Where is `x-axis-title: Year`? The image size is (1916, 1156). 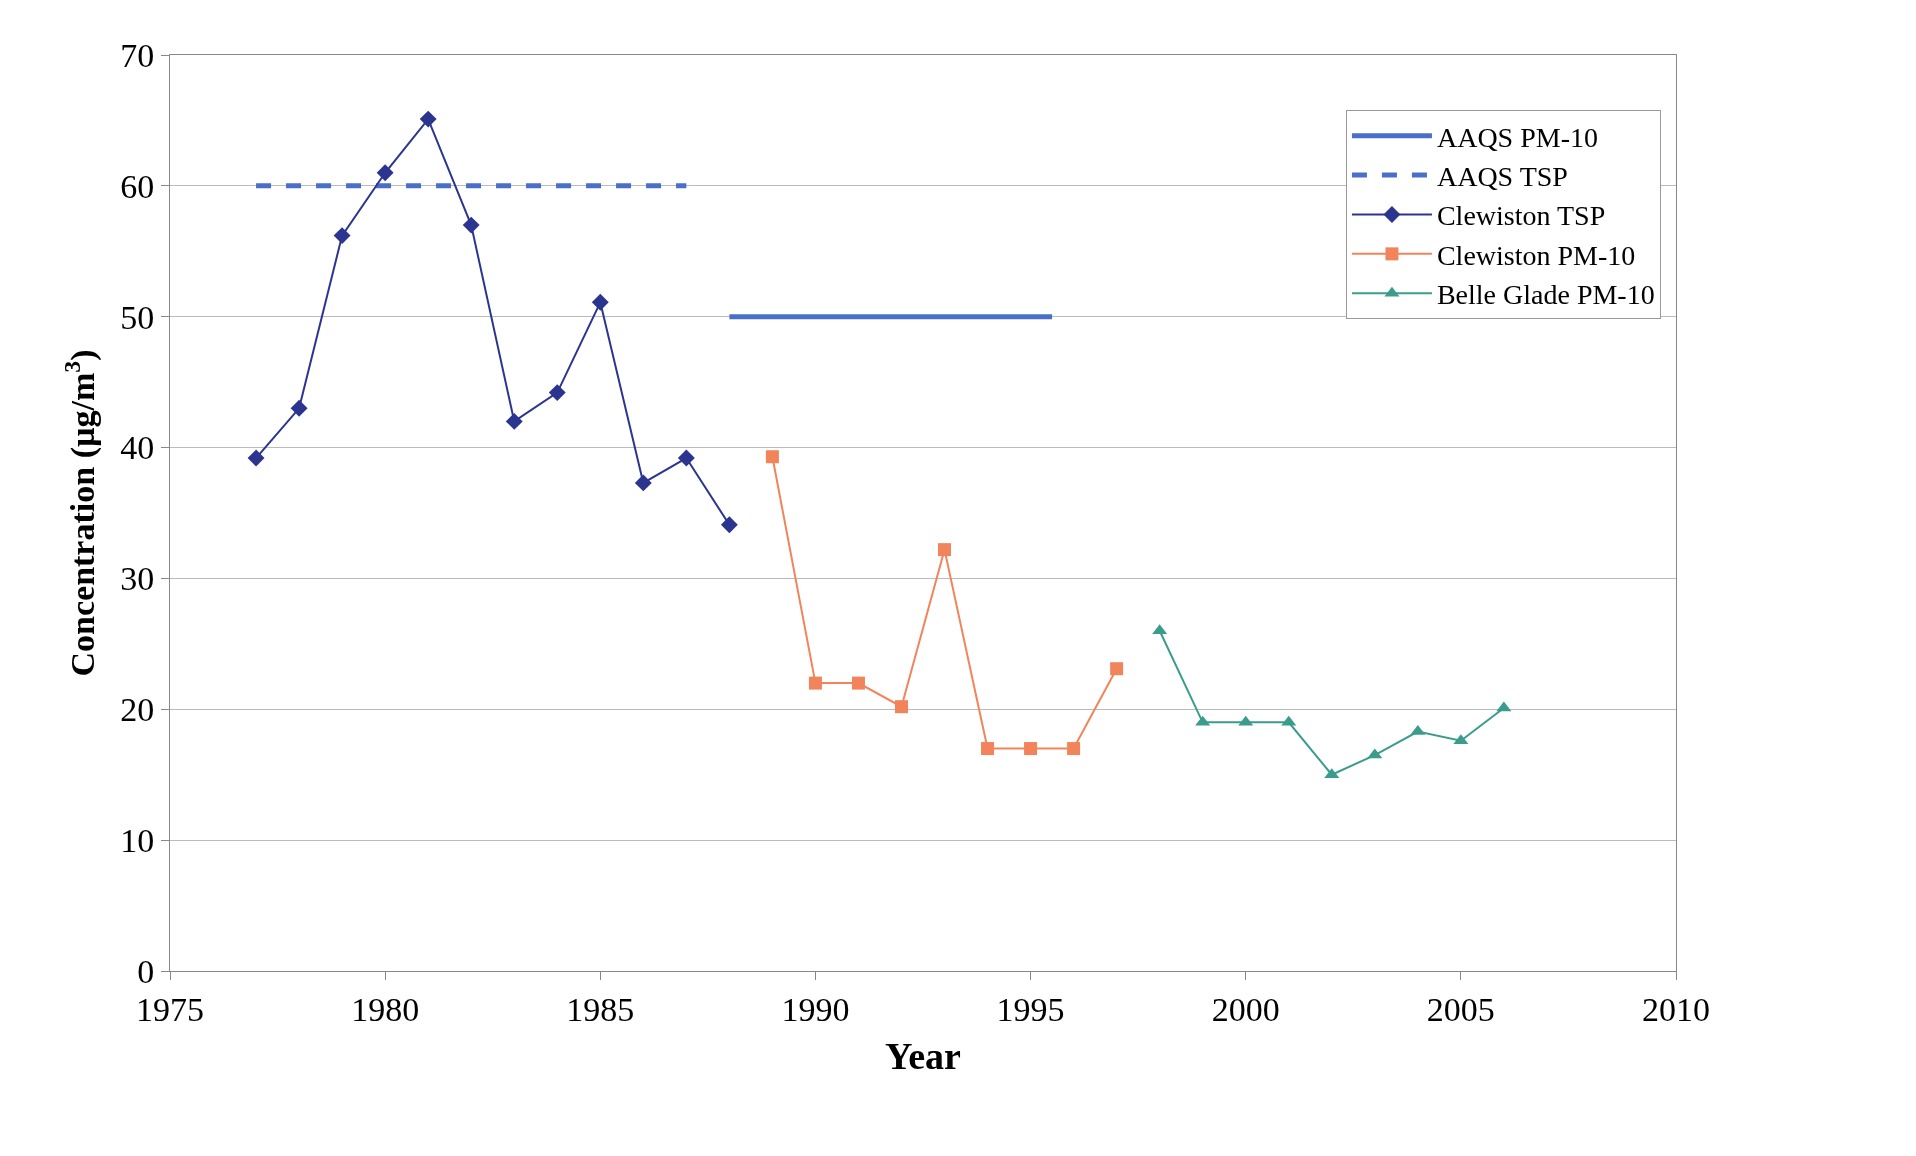
x-axis-title: Year is located at coordinates (923, 1055).